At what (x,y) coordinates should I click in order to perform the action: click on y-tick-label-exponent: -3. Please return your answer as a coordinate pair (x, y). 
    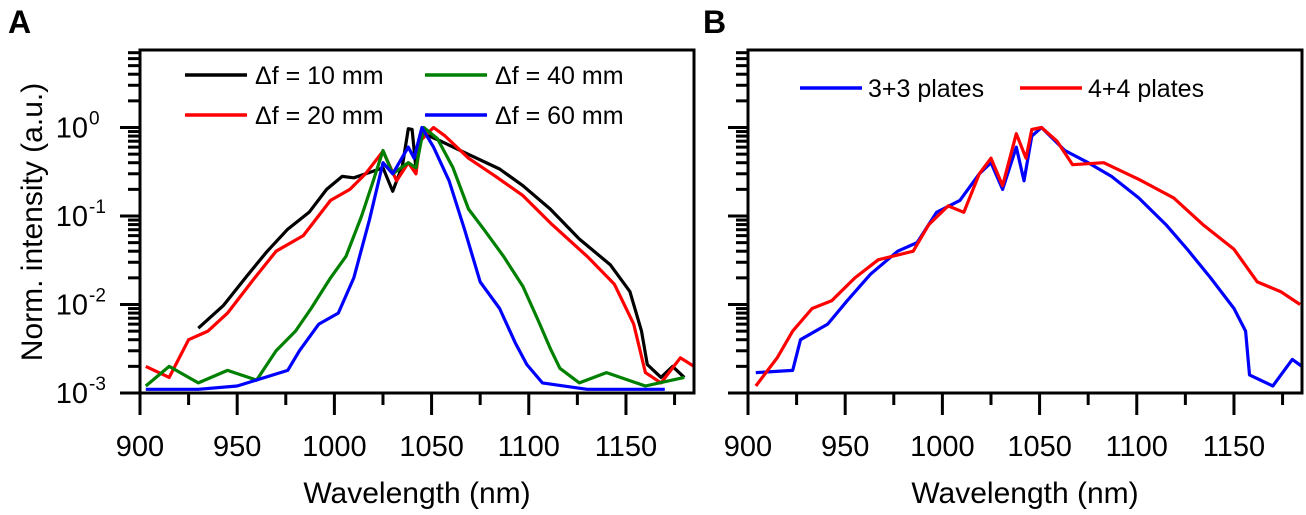
    Looking at the image, I should click on (97, 384).